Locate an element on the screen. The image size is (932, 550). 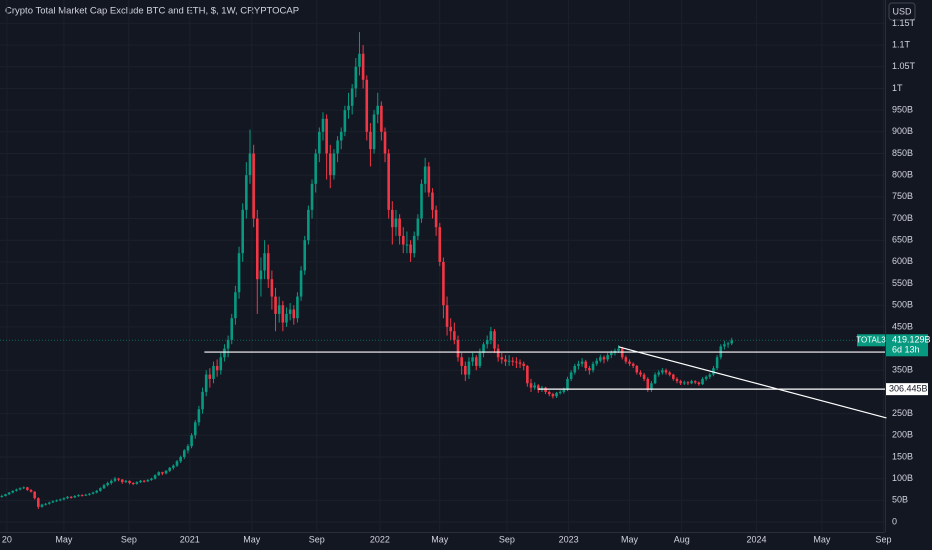
y-tick-label: 700B is located at coordinates (902, 218).